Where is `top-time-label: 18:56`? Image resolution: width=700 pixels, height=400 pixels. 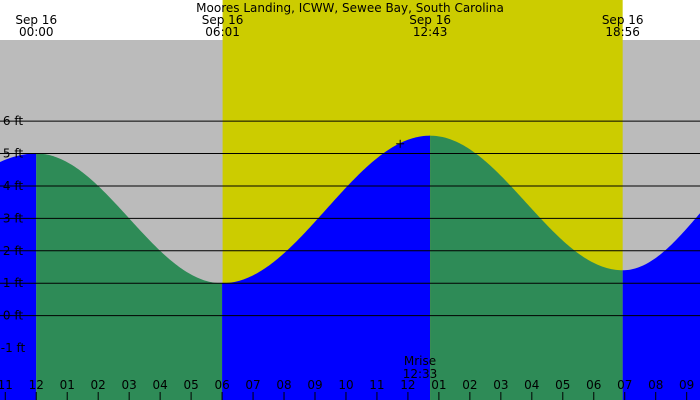 top-time-label: 18:56 is located at coordinates (622, 32).